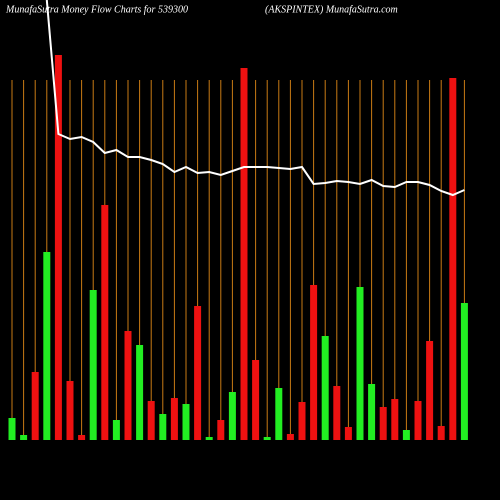  What do you see at coordinates (331, 9) in the screenshot?
I see `chart-subtitle: (AKSPINTEX) MunafaSutra.com` at bounding box center [331, 9].